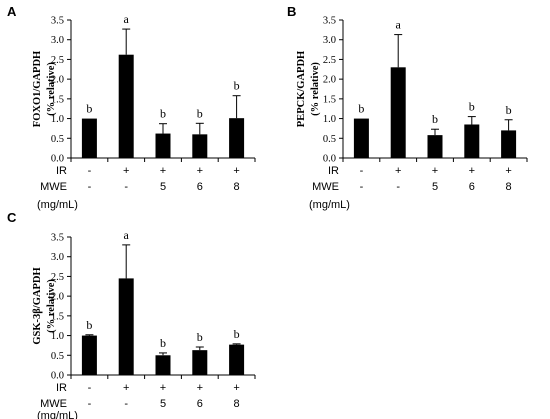  I want to click on y-axis-label-line: FOXO1/GAPDH, so click(37, 89).